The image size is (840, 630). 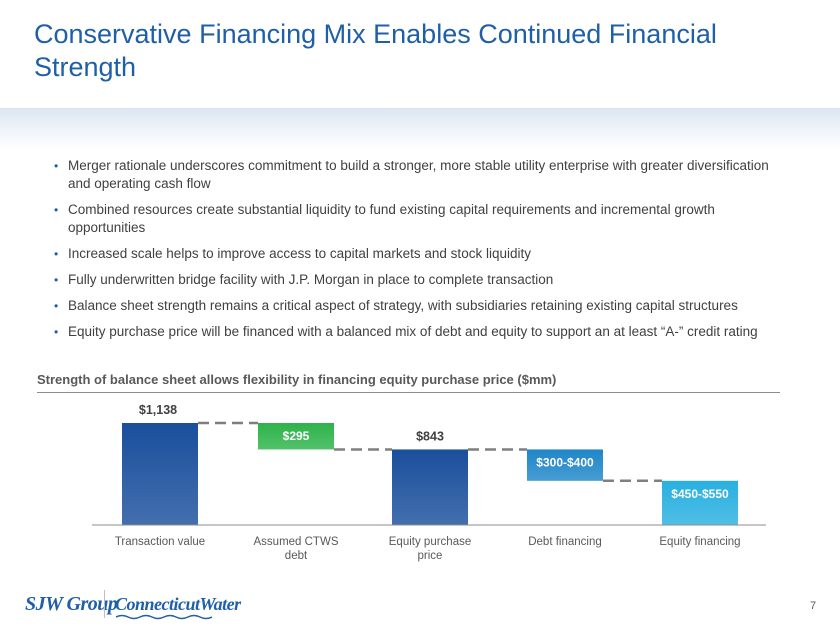 I want to click on data-label: $1,138, so click(x=158, y=410).